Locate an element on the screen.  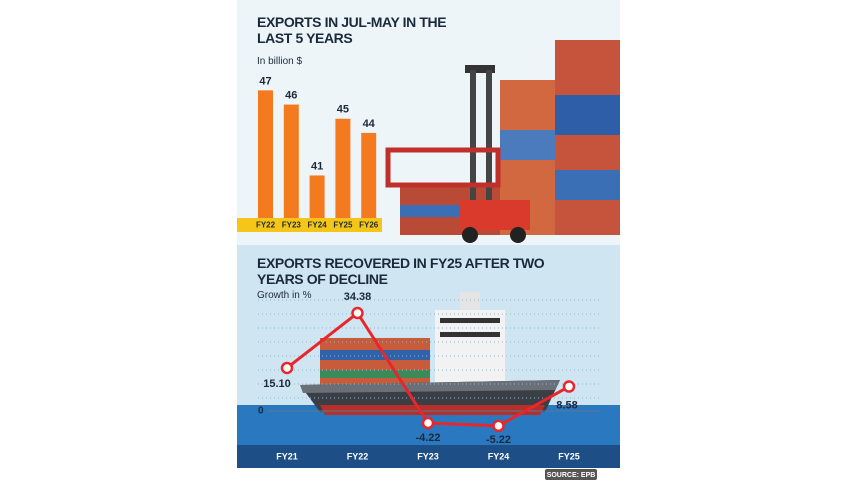
x-tick-label: FY21 is located at coordinates (287, 456).